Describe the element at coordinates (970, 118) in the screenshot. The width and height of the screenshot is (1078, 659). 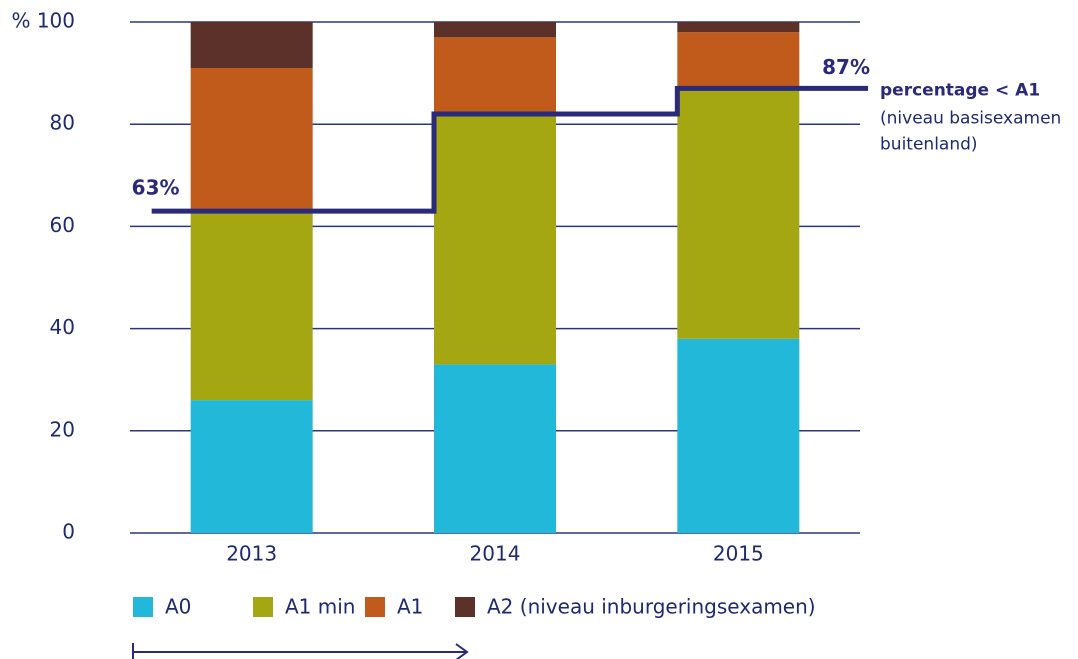
I see `line-annotation: (niveau basisexamen` at that location.